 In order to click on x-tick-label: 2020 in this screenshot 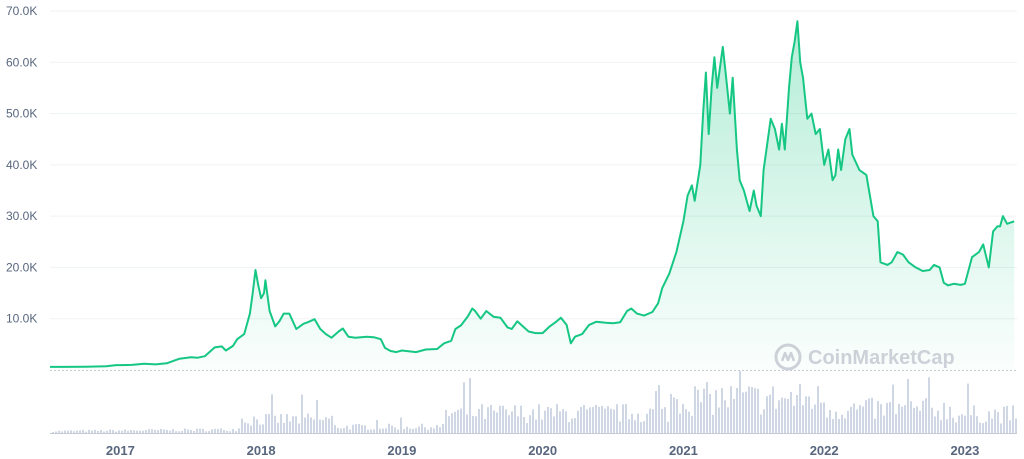, I will do `click(542, 450)`.